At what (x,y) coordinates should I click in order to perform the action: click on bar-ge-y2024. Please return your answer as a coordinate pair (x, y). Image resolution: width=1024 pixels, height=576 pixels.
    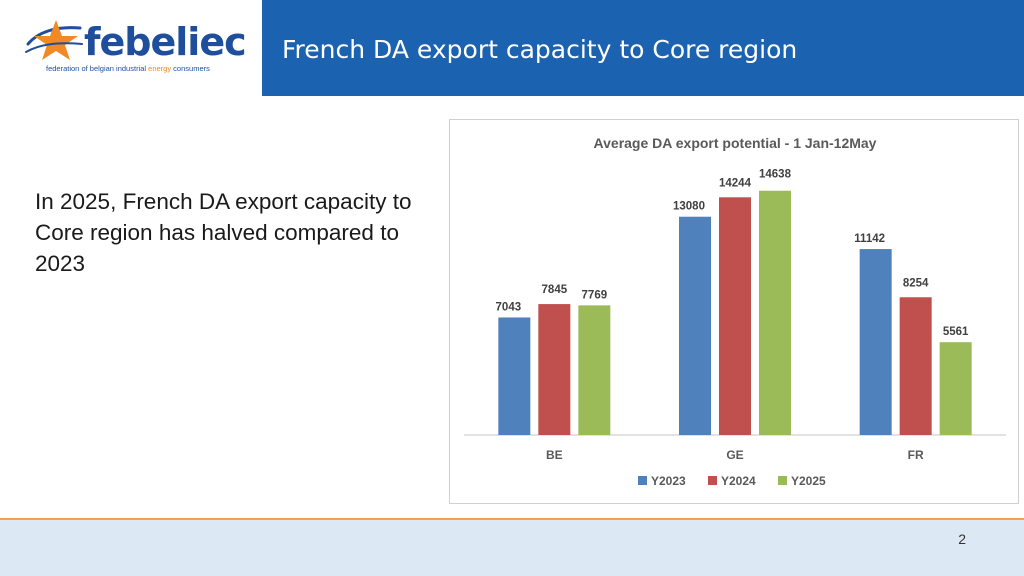
    Looking at the image, I should click on (735, 316).